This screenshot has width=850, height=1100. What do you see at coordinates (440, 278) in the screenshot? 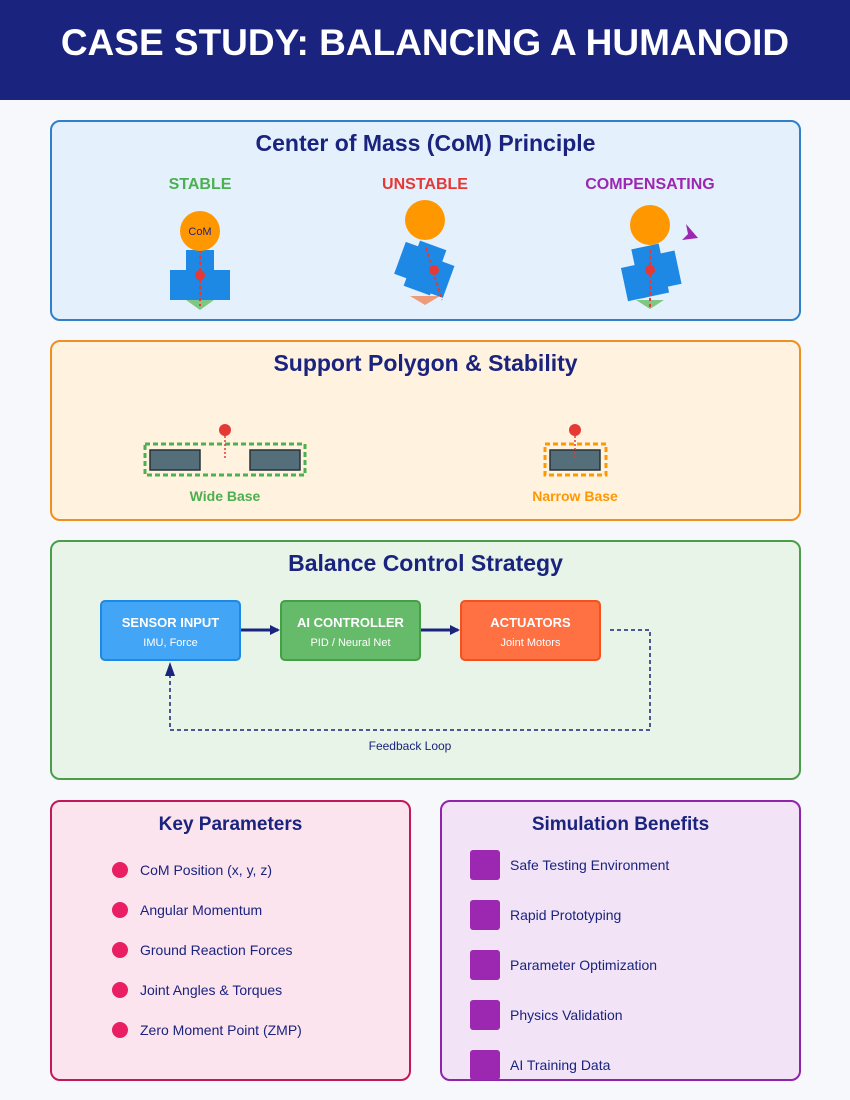
I see `unstable-right-arm` at bounding box center [440, 278].